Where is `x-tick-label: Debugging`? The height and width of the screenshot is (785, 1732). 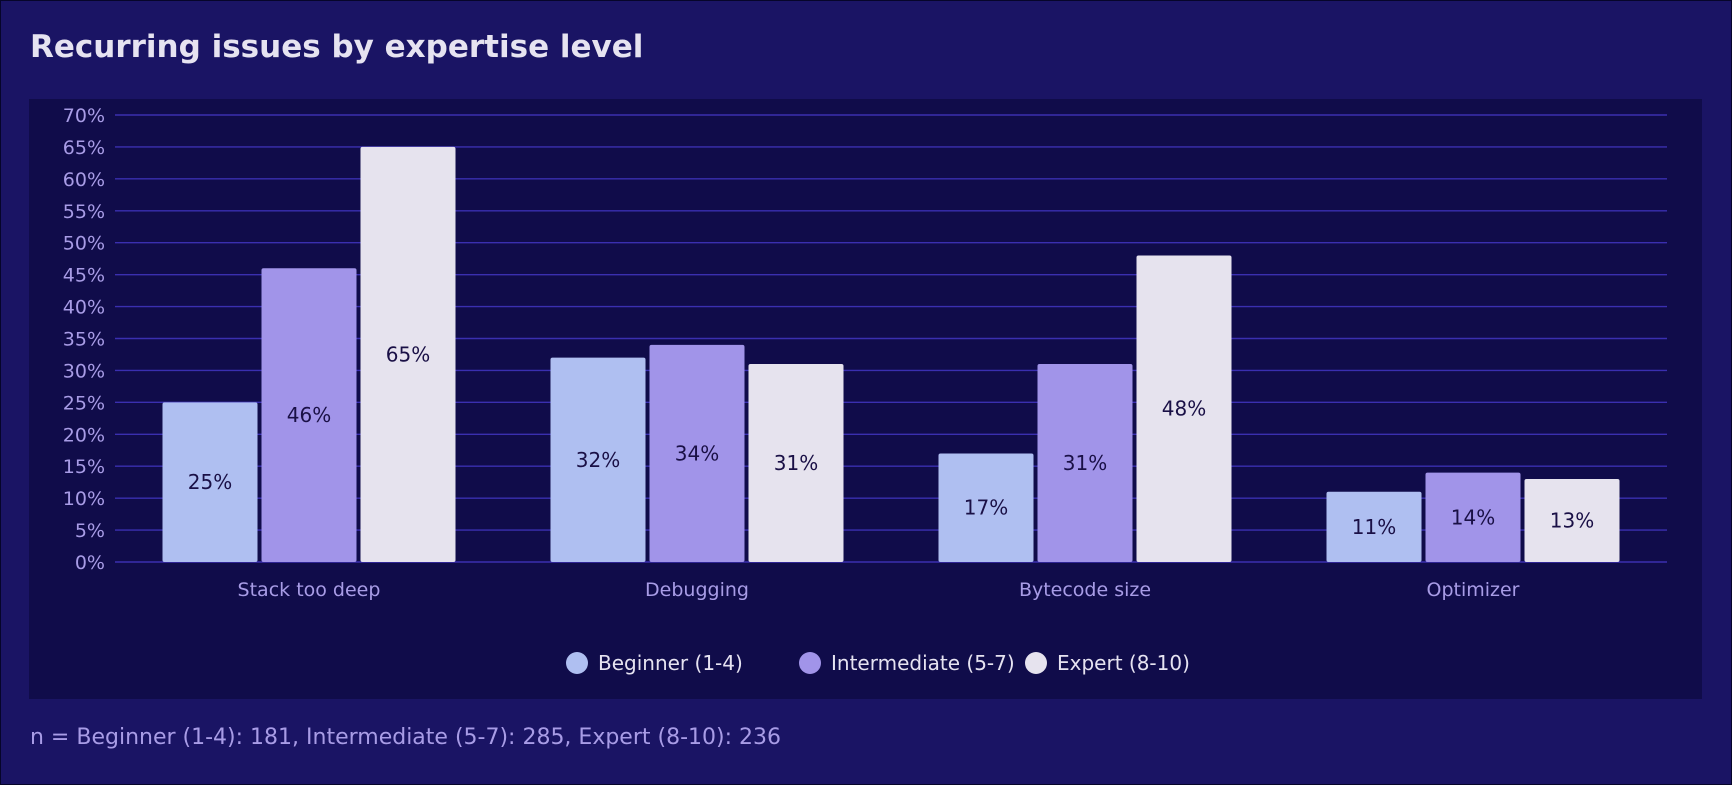
x-tick-label: Debugging is located at coordinates (697, 590).